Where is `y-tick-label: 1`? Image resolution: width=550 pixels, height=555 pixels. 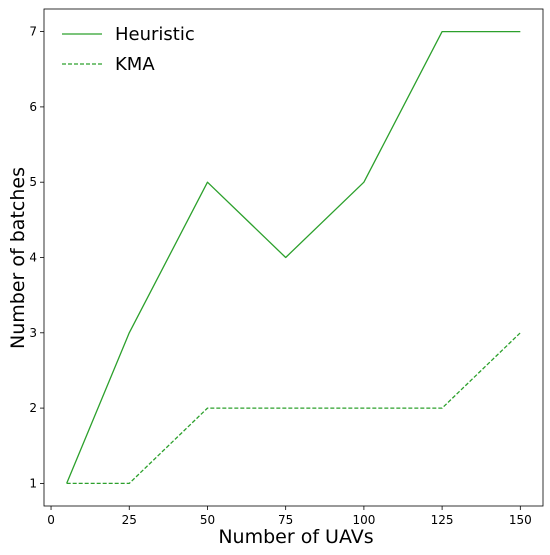
y-tick-label: 1 is located at coordinates (33, 483).